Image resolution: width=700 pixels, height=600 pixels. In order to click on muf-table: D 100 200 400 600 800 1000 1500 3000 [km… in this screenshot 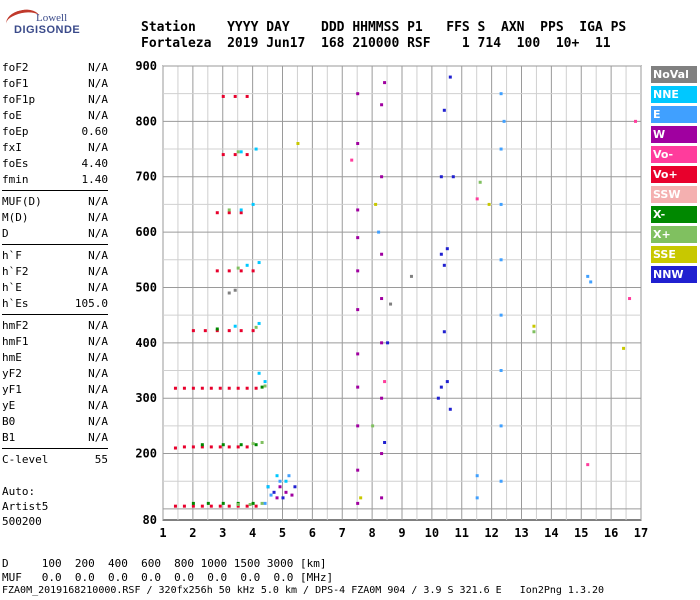, I will do `click(167, 571)`.